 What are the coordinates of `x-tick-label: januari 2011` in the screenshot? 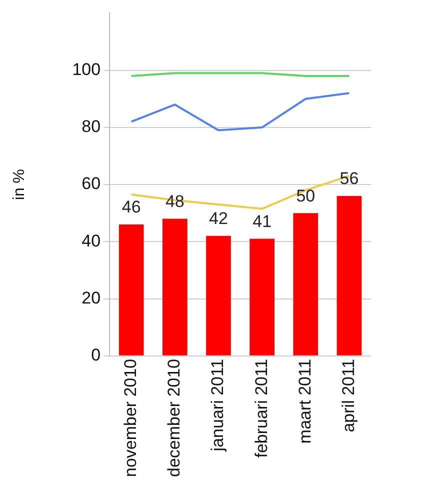 It's located at (218, 405).